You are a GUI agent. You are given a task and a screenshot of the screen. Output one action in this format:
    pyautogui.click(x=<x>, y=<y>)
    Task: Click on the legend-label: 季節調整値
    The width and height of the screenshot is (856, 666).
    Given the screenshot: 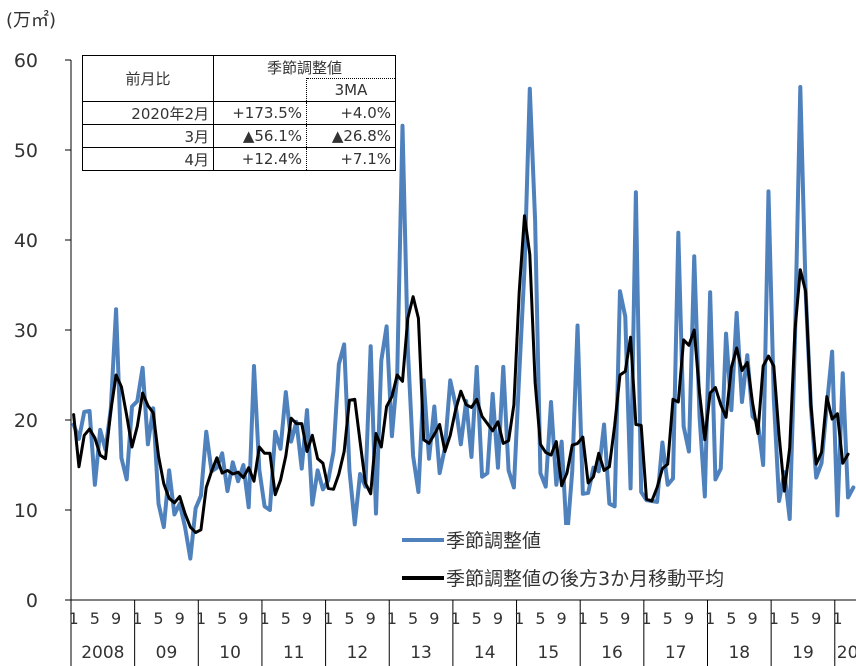 What is the action you would take?
    pyautogui.click(x=493, y=541)
    